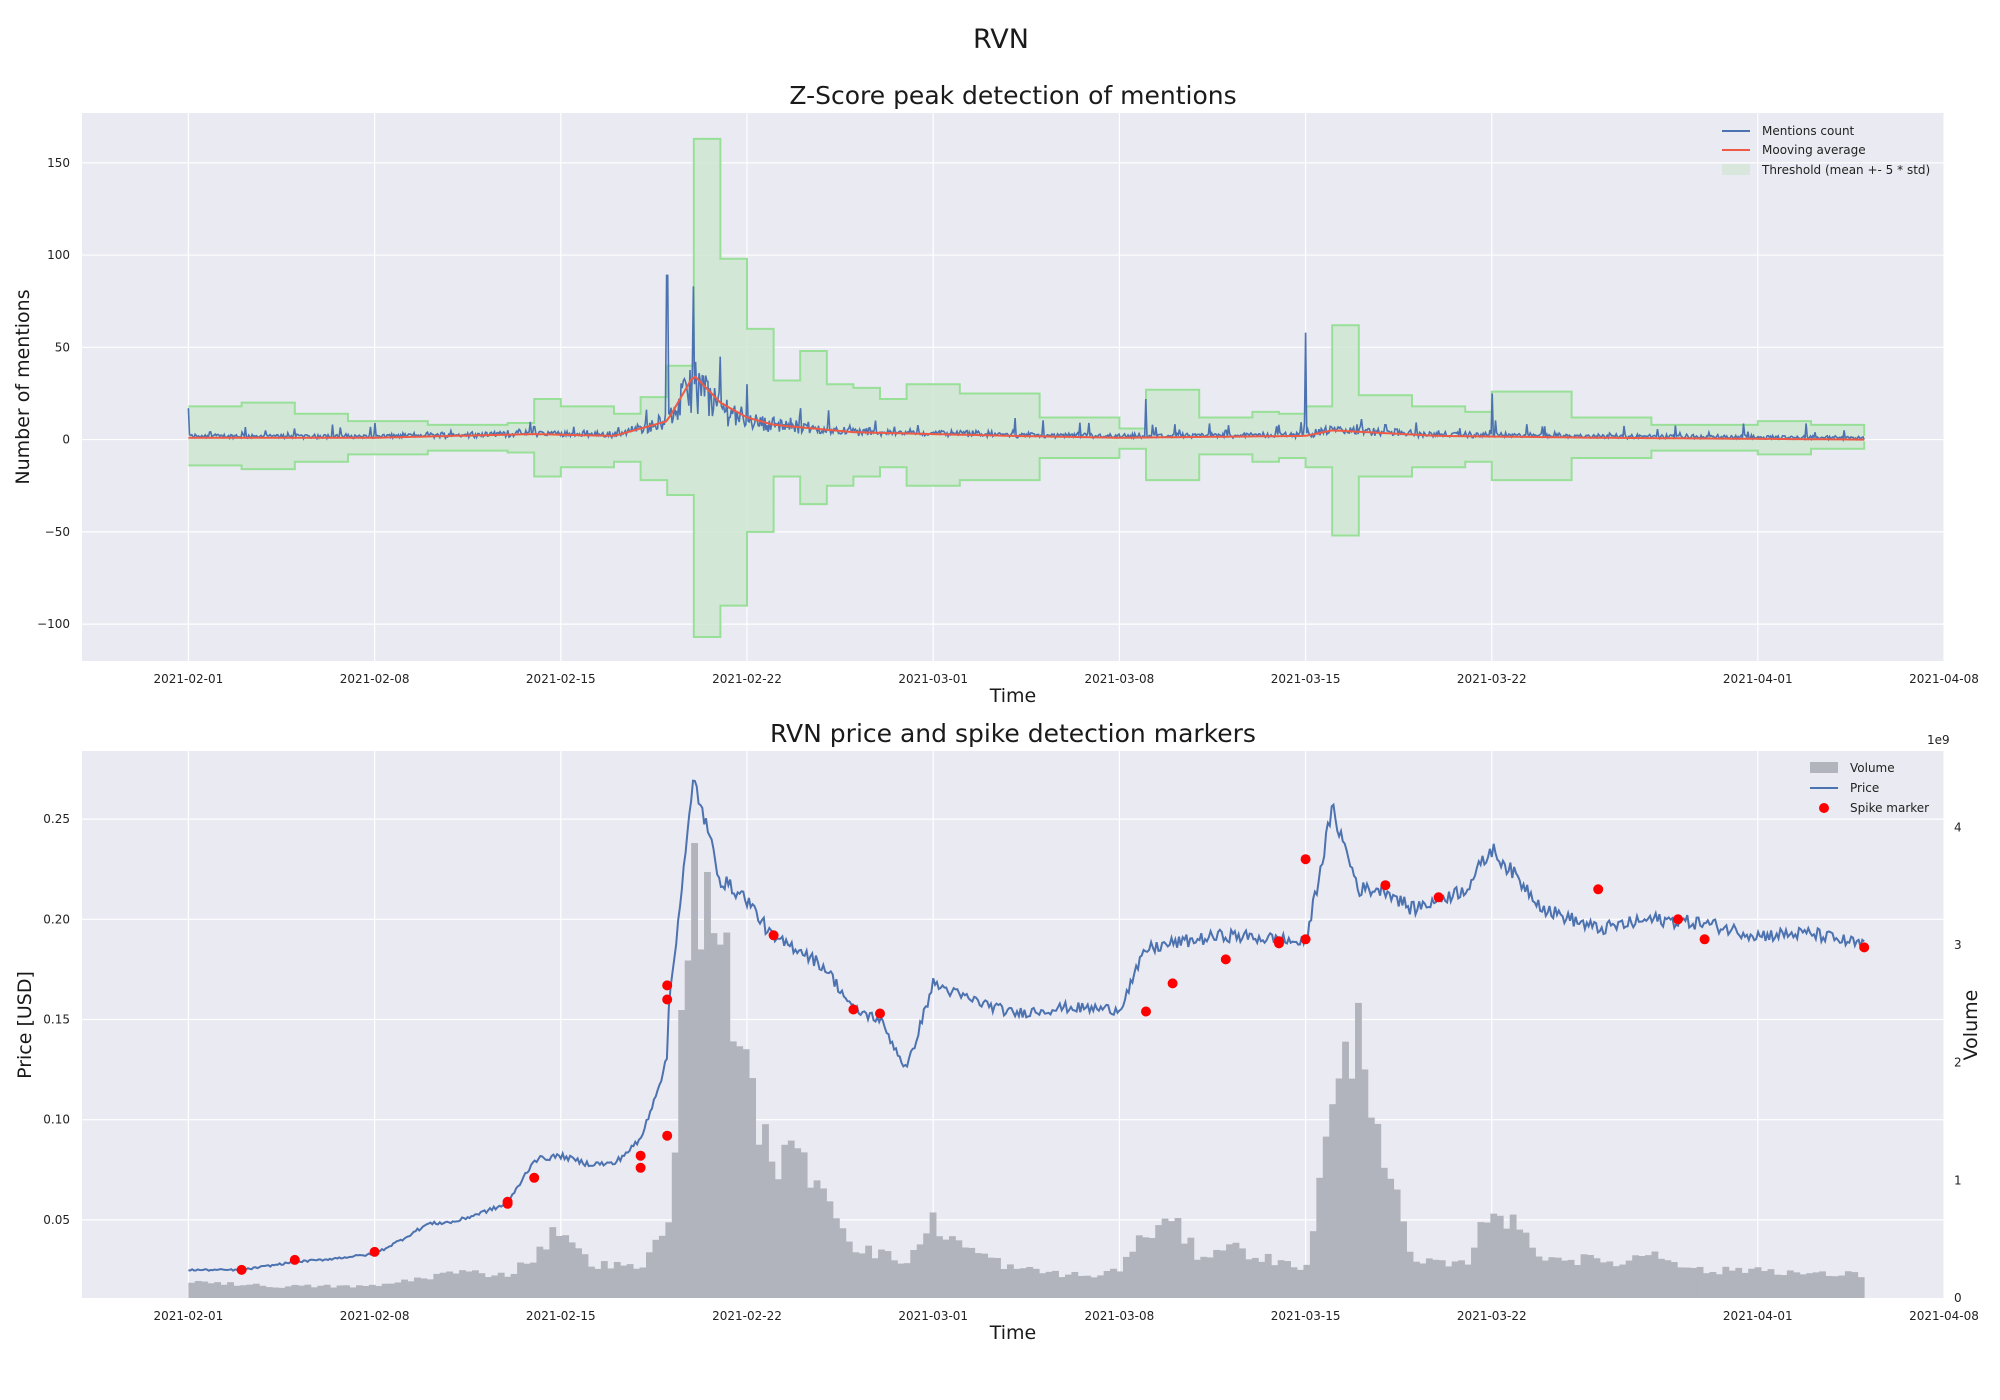 The height and width of the screenshot is (1400, 2000). Describe the element at coordinates (1944, 679) in the screenshot. I see `x-tick-label: 2021-04-08` at that location.